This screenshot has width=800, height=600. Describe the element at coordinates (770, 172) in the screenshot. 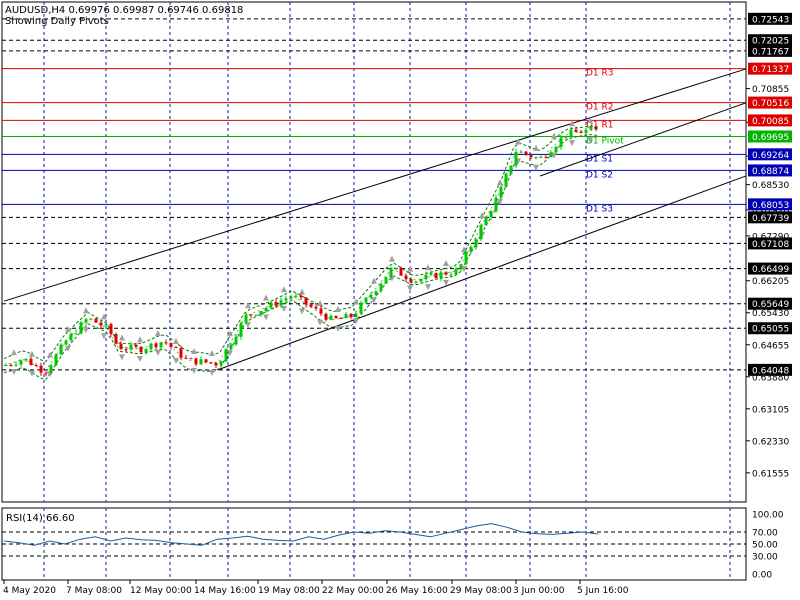

I see `price-marker-label: 0.68874` at that location.